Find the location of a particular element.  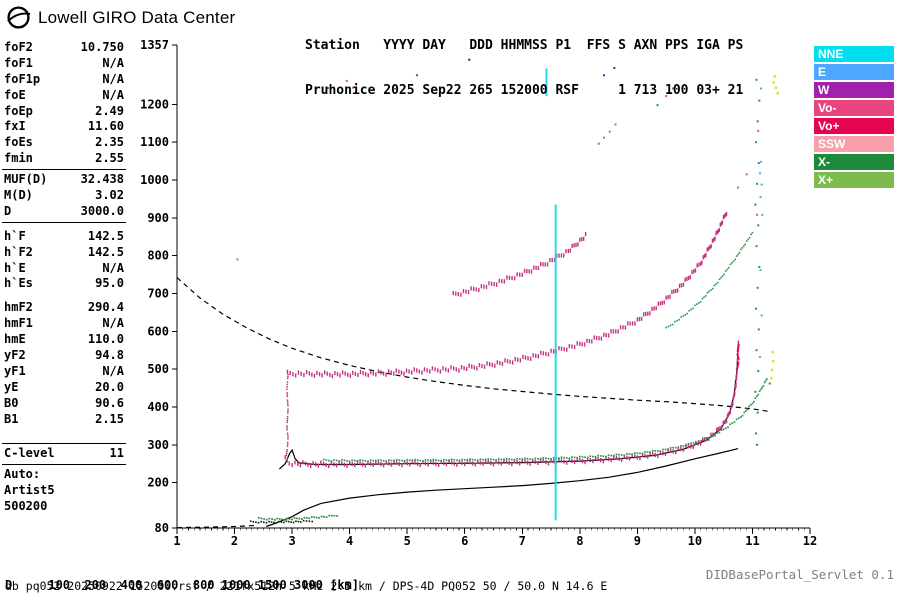

param-row-hf: h`F 142.5 is located at coordinates (64, 237).